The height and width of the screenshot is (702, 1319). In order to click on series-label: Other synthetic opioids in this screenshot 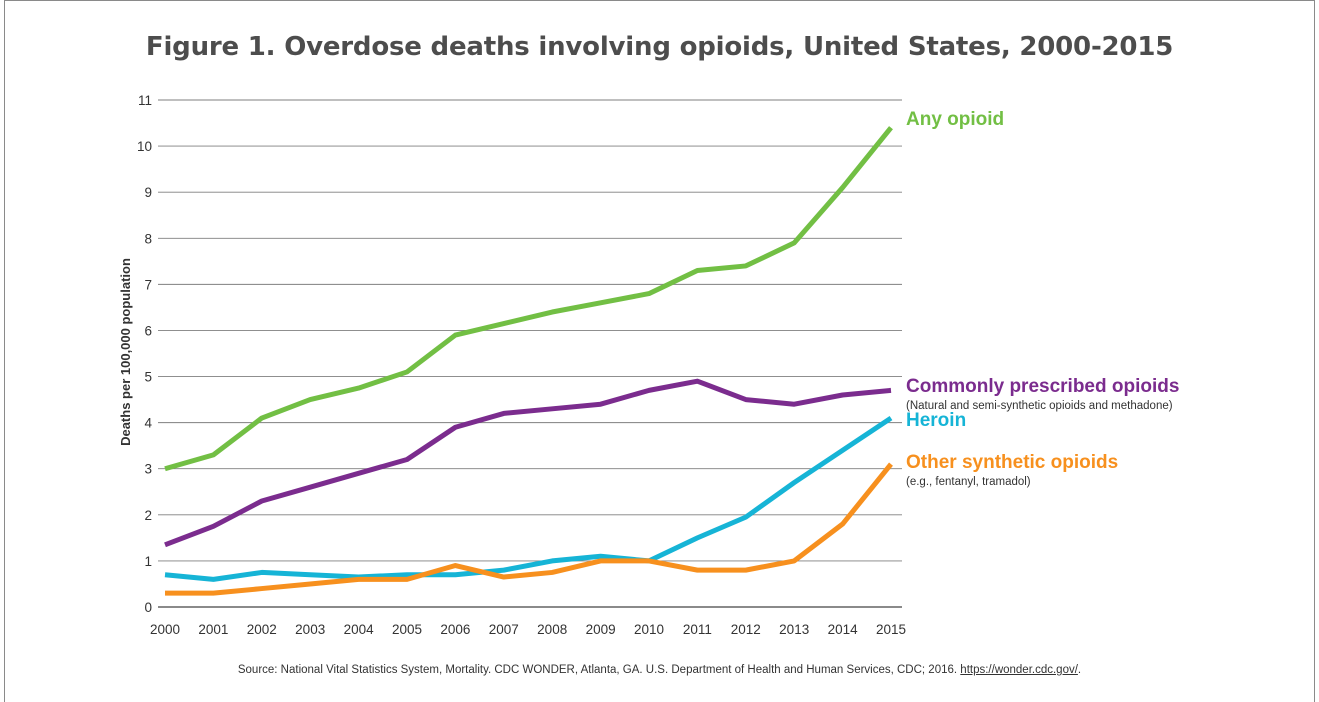, I will do `click(1012, 462)`.